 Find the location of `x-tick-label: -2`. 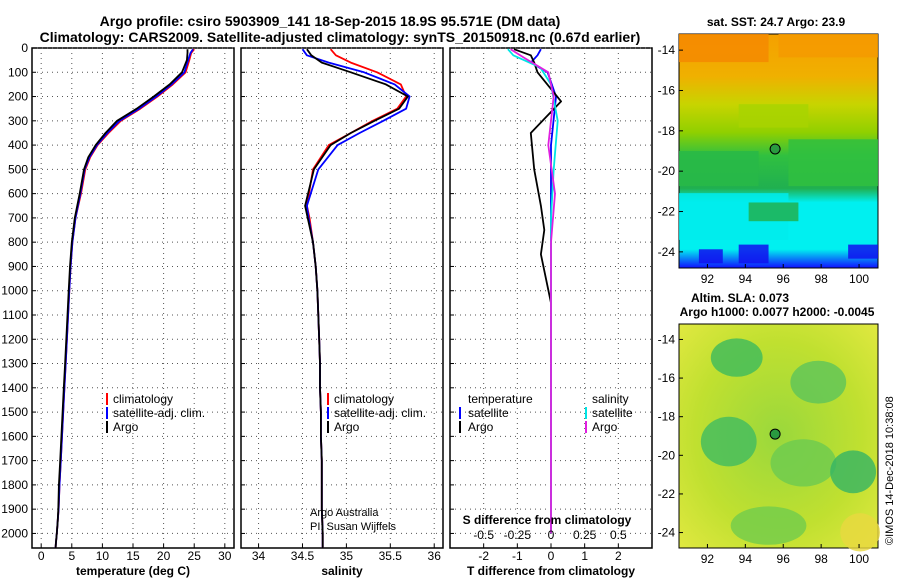

x-tick-label: -2 is located at coordinates (483, 556).